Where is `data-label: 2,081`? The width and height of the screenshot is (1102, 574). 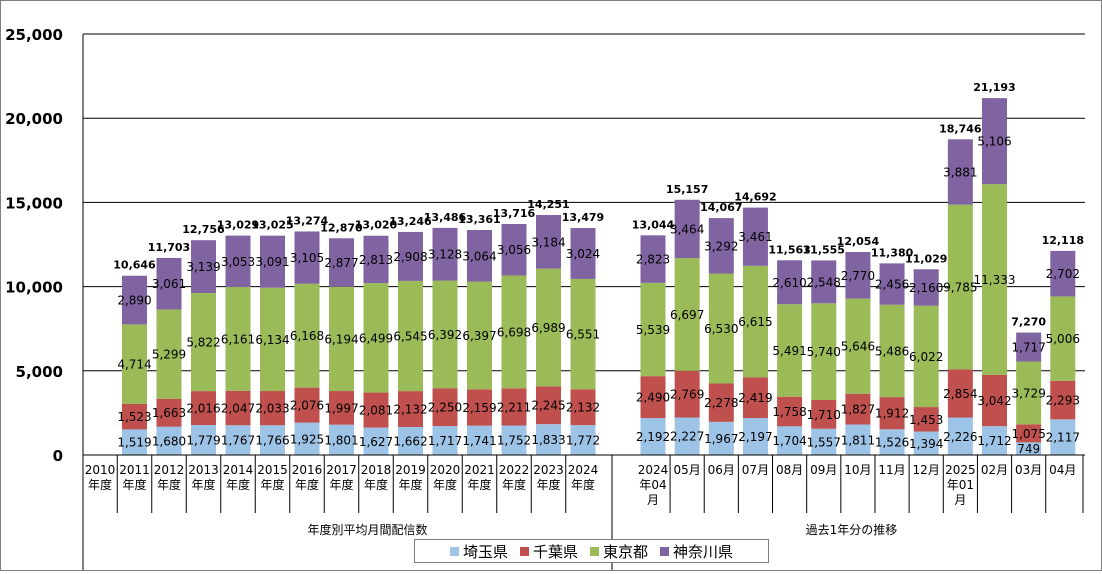
data-label: 2,081 is located at coordinates (376, 411).